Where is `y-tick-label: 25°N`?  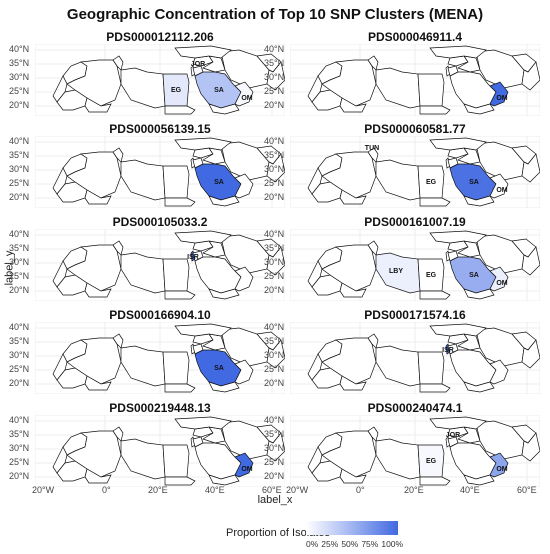
y-tick-label: 25°N is located at coordinates (274, 183).